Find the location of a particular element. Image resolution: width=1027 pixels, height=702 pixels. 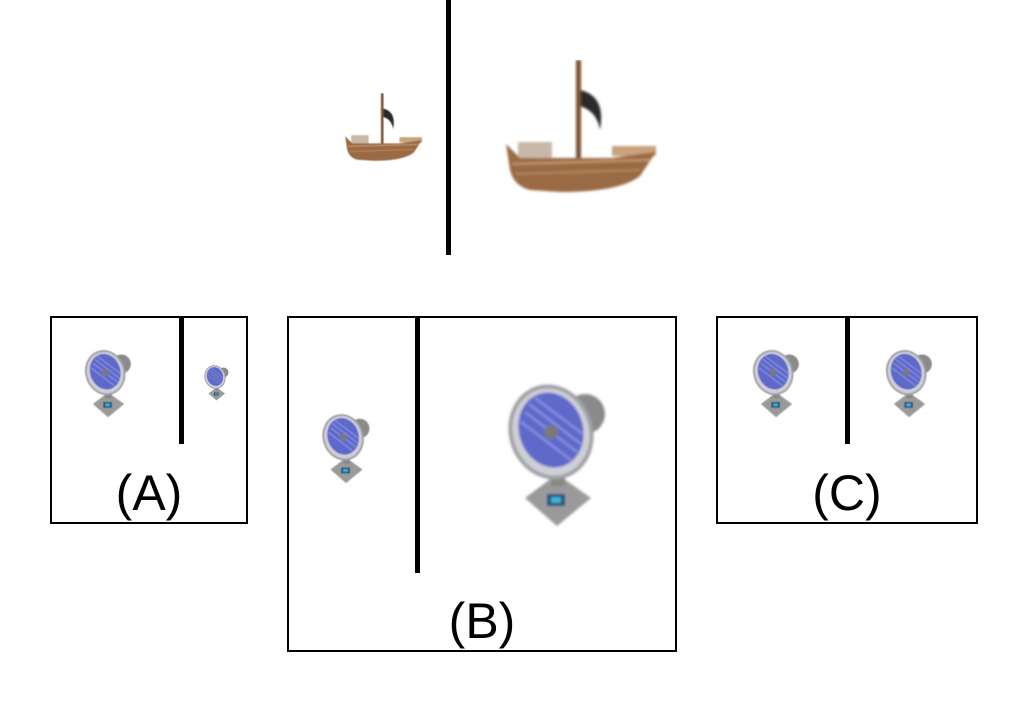

option-c-panel: (C) is located at coordinates (847, 420).